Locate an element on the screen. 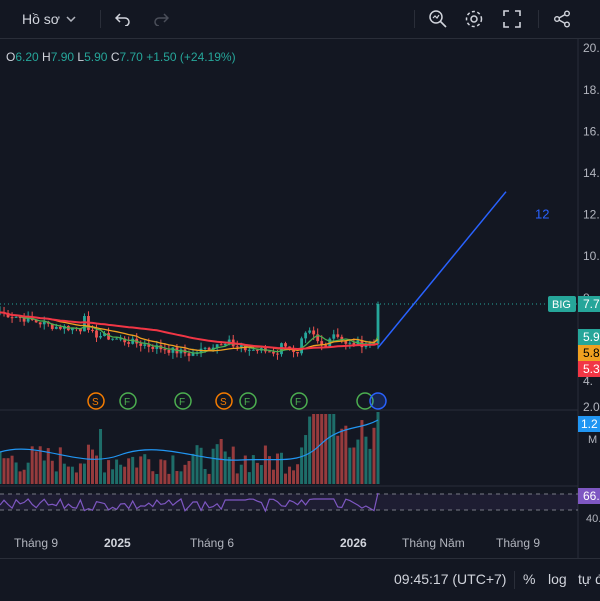 Image resolution: width=600 pixels, height=601 pixels. undo-button is located at coordinates (123, 19).